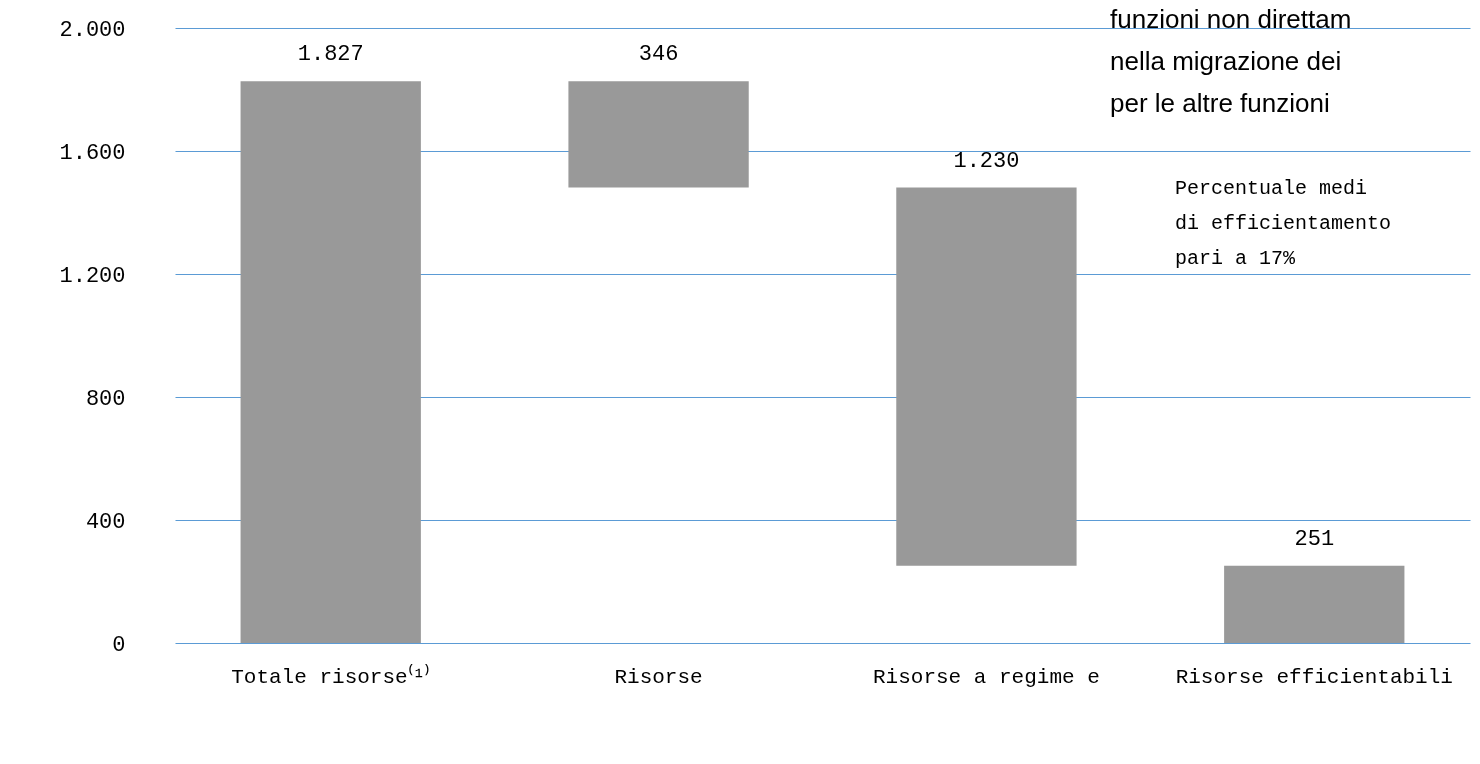 The image size is (1480, 764). What do you see at coordinates (1271, 188) in the screenshot?
I see `annotation: Percentuale medi` at bounding box center [1271, 188].